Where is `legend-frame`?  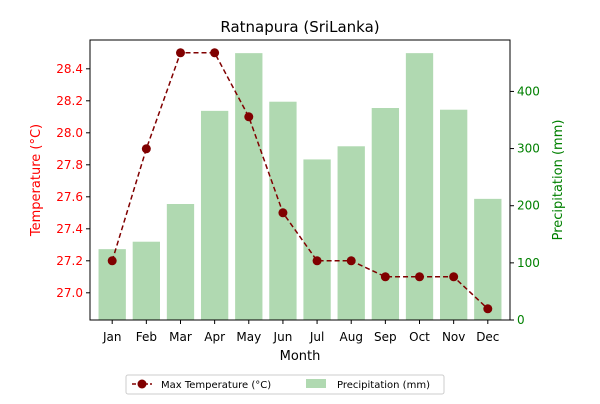 legend-frame is located at coordinates (285, 384).